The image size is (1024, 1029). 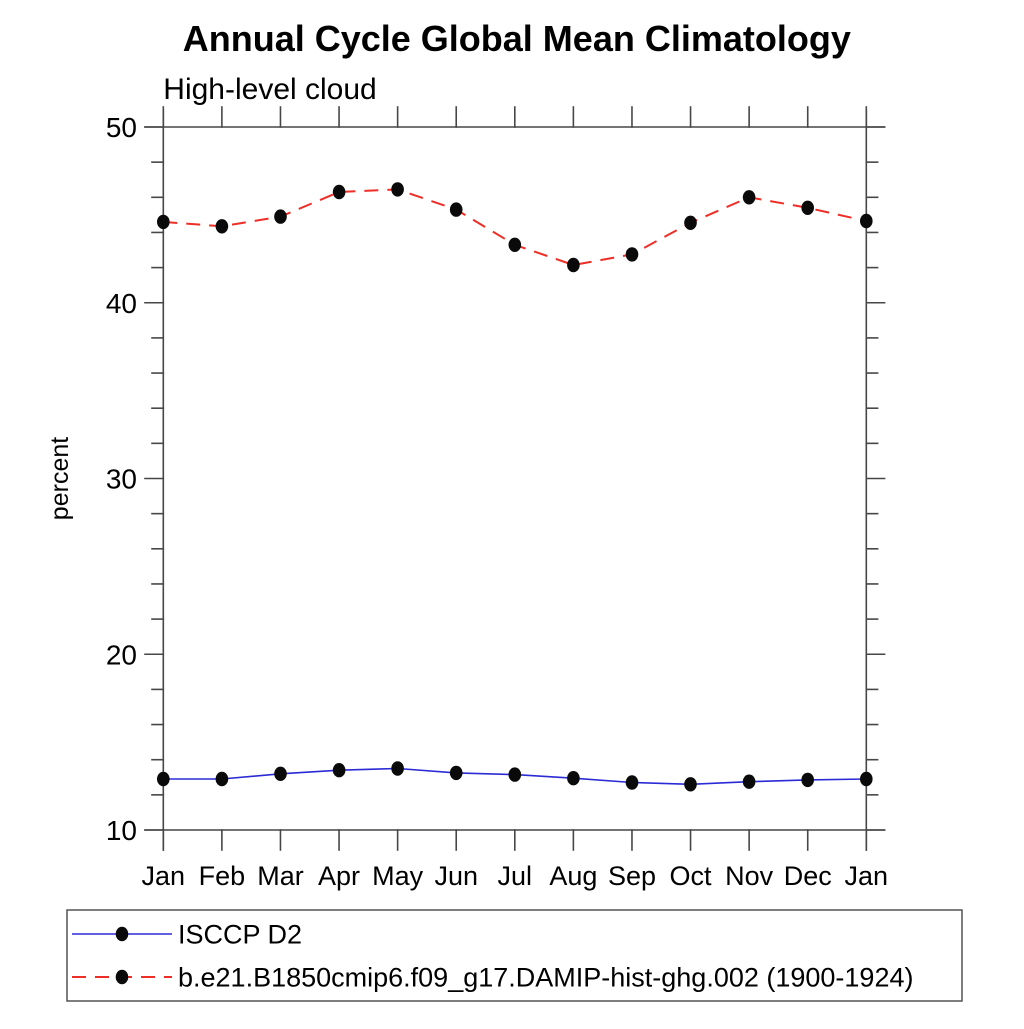 I want to click on series-isccp-d2, so click(x=515, y=776).